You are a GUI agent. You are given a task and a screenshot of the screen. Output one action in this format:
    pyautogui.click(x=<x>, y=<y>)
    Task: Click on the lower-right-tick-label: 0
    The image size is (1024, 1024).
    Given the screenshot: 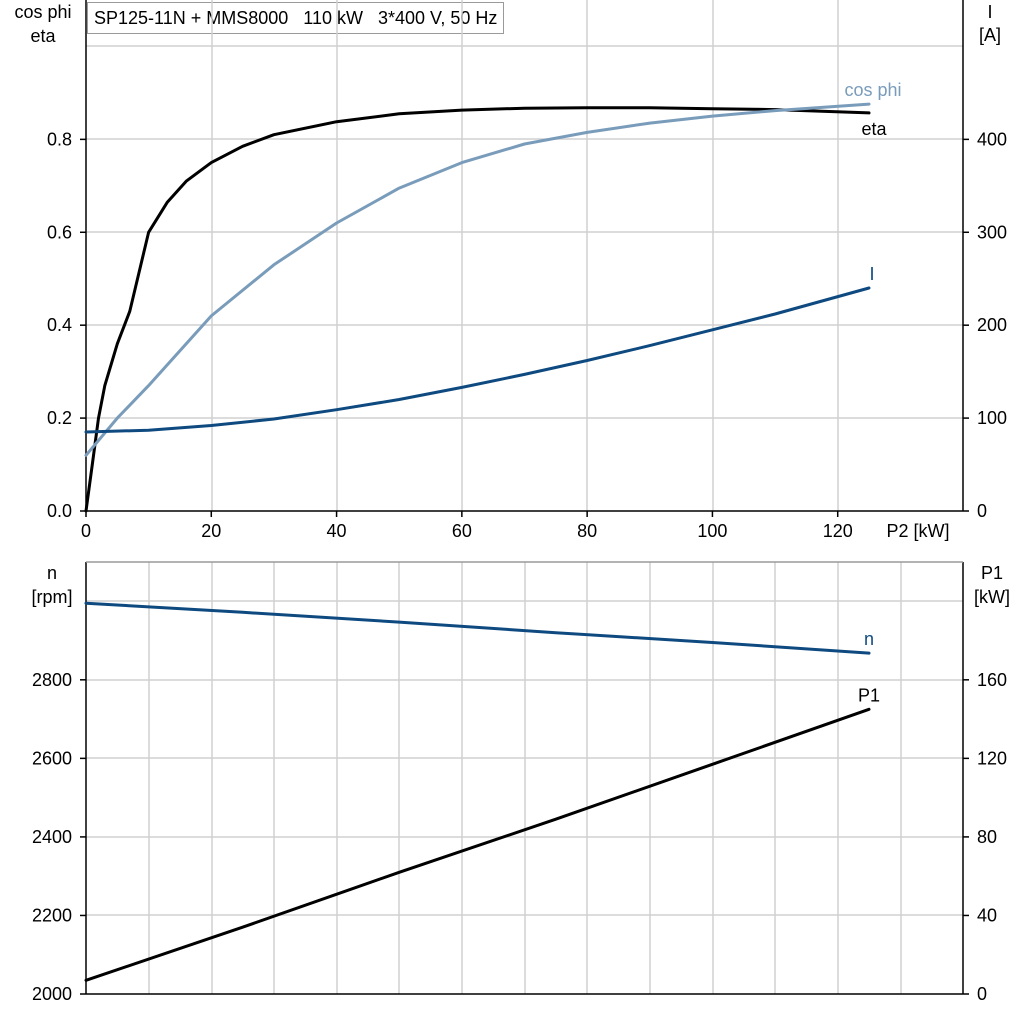 What is the action you would take?
    pyautogui.click(x=982, y=994)
    